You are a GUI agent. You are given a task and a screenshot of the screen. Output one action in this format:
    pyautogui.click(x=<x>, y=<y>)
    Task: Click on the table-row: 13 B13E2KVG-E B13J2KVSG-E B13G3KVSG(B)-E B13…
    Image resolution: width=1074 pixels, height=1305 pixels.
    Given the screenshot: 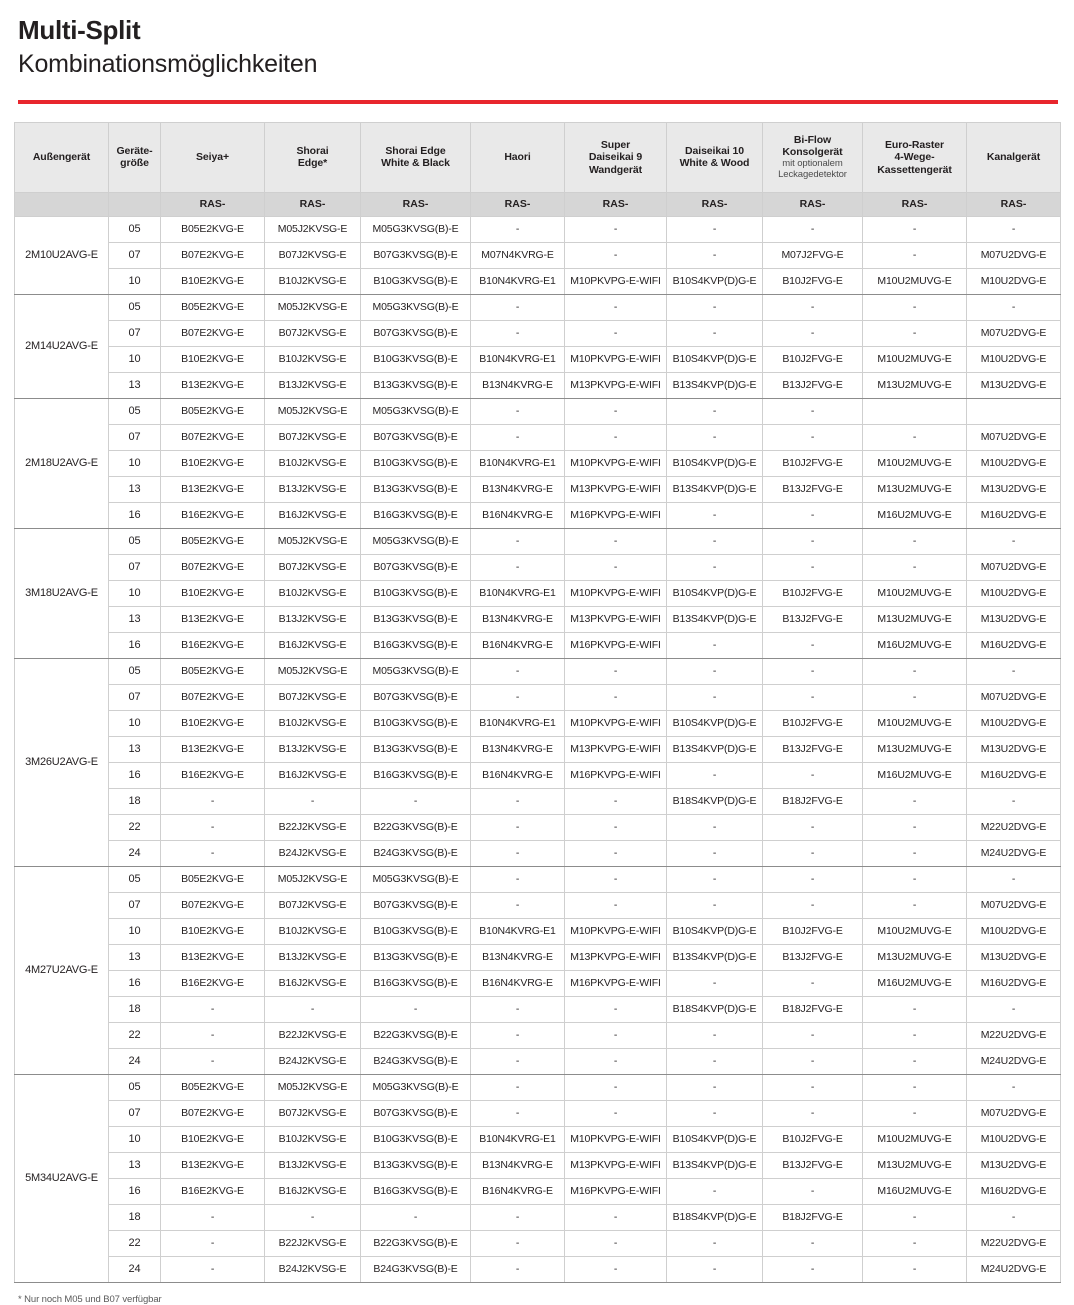 What is the action you would take?
    pyautogui.click(x=538, y=957)
    